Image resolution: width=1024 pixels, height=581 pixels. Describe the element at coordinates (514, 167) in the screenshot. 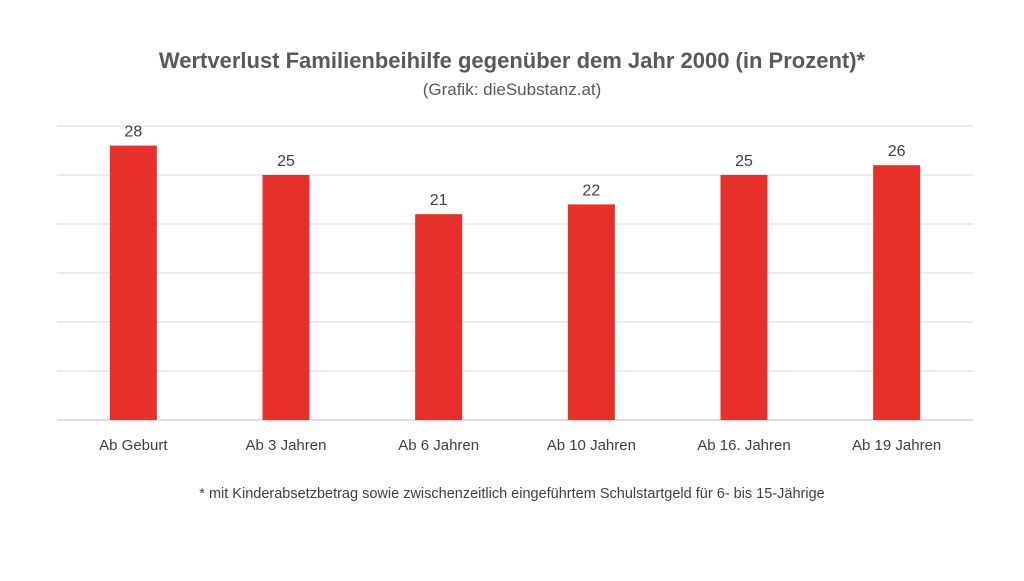

I see `data-labels: 28 25 21 22 25 26` at that location.